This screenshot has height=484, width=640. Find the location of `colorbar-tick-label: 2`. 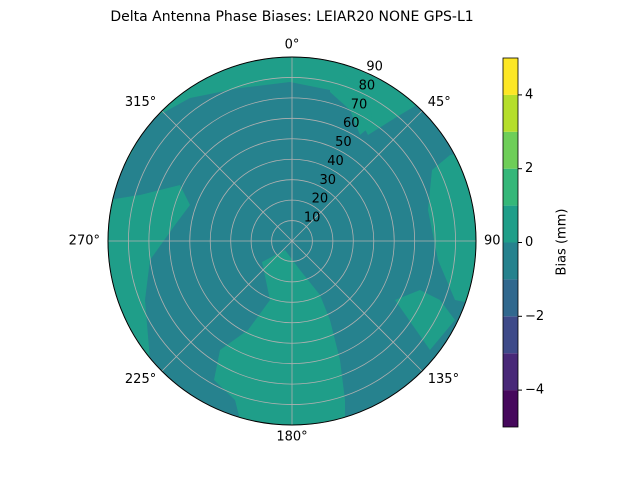

colorbar-tick-label: 2 is located at coordinates (529, 168).